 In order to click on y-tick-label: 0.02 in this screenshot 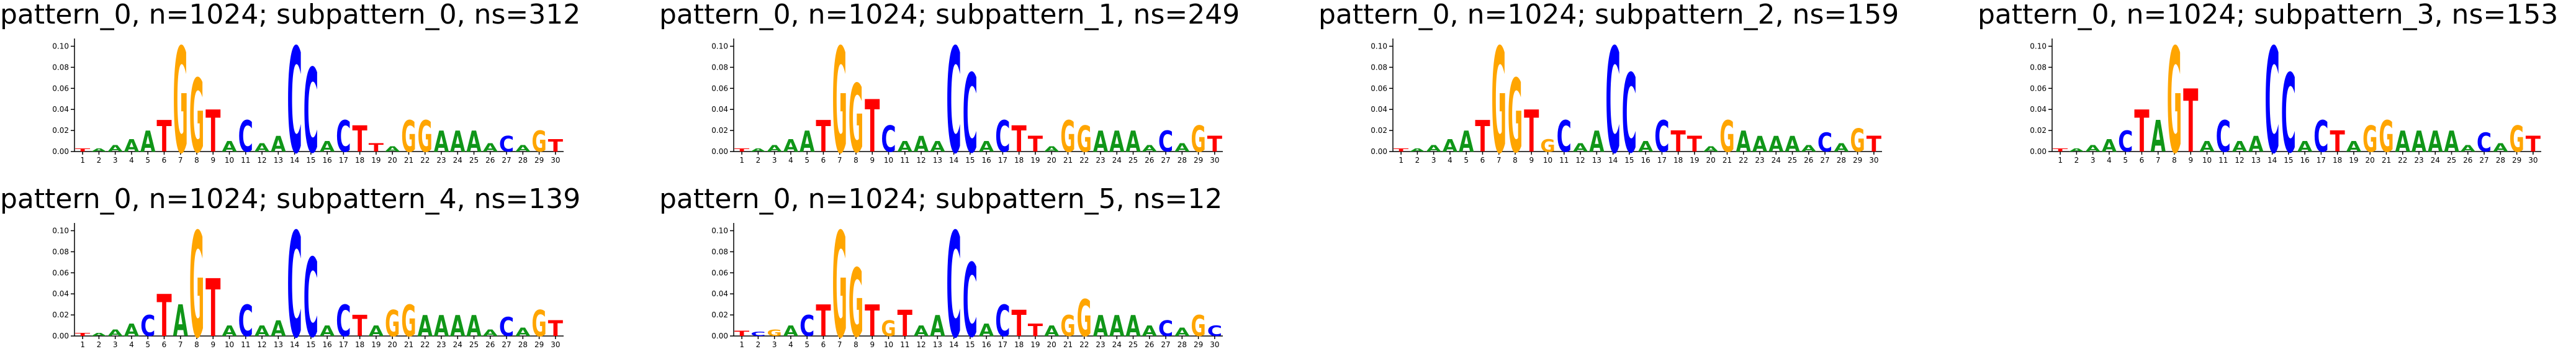, I will do `click(60, 130)`.